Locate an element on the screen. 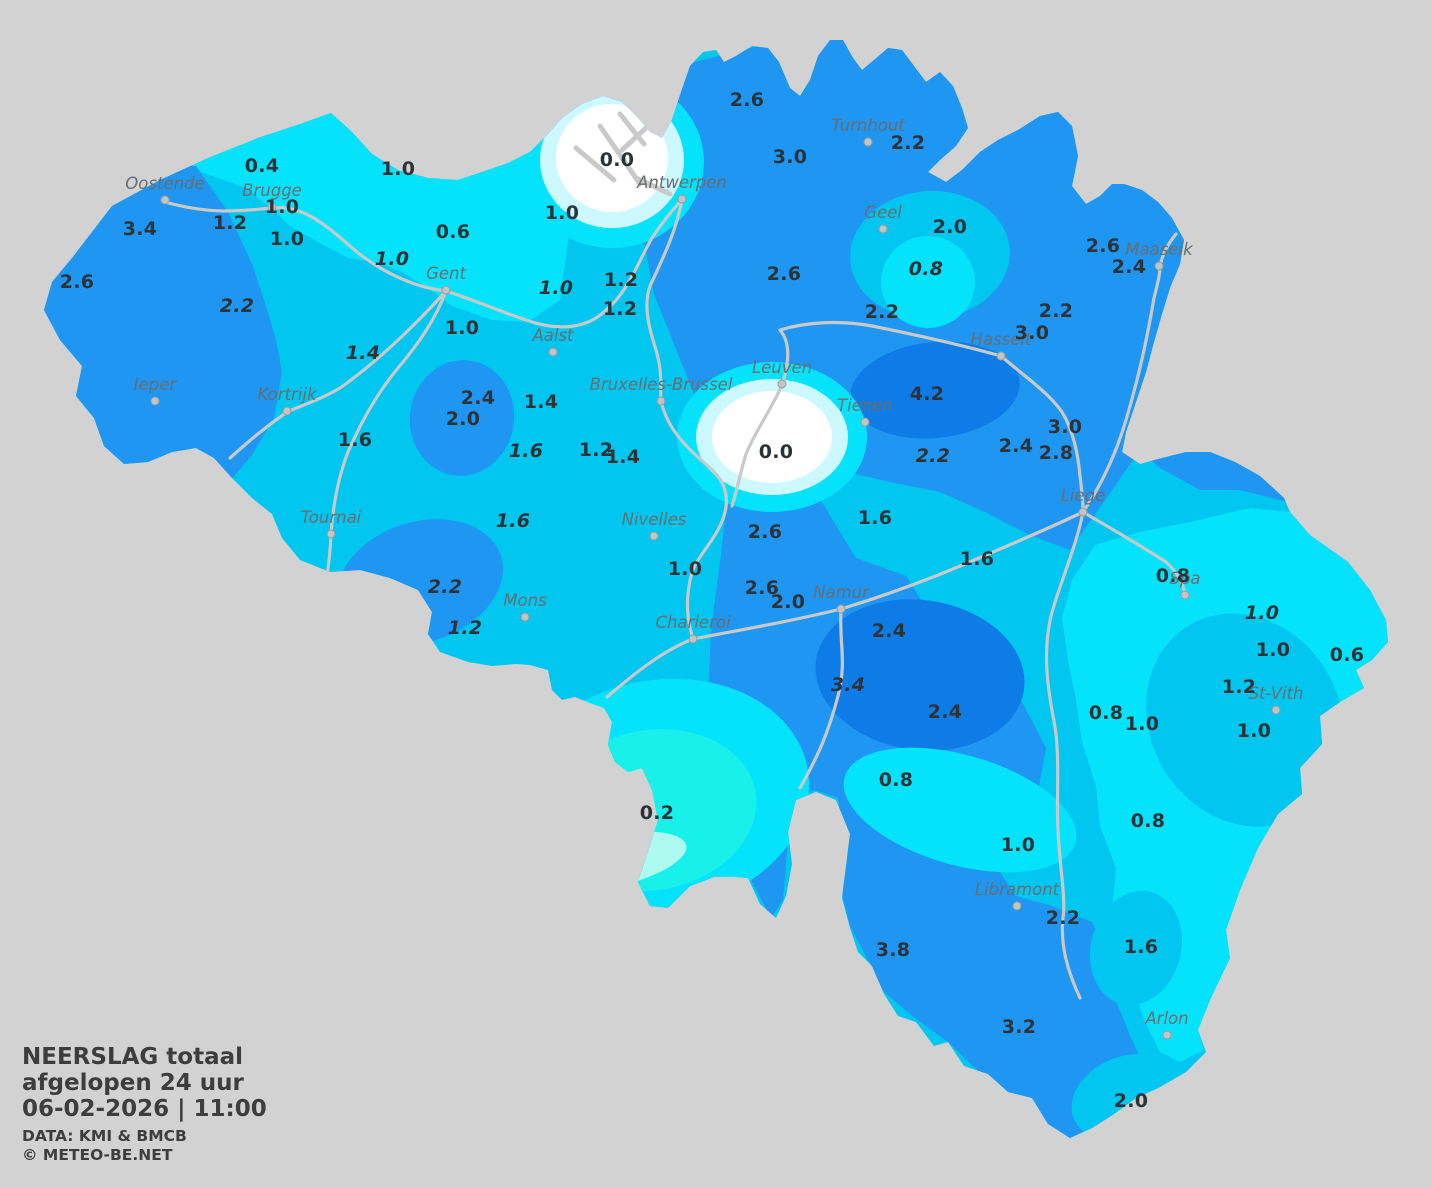  city-label: Tournai is located at coordinates (331, 517).